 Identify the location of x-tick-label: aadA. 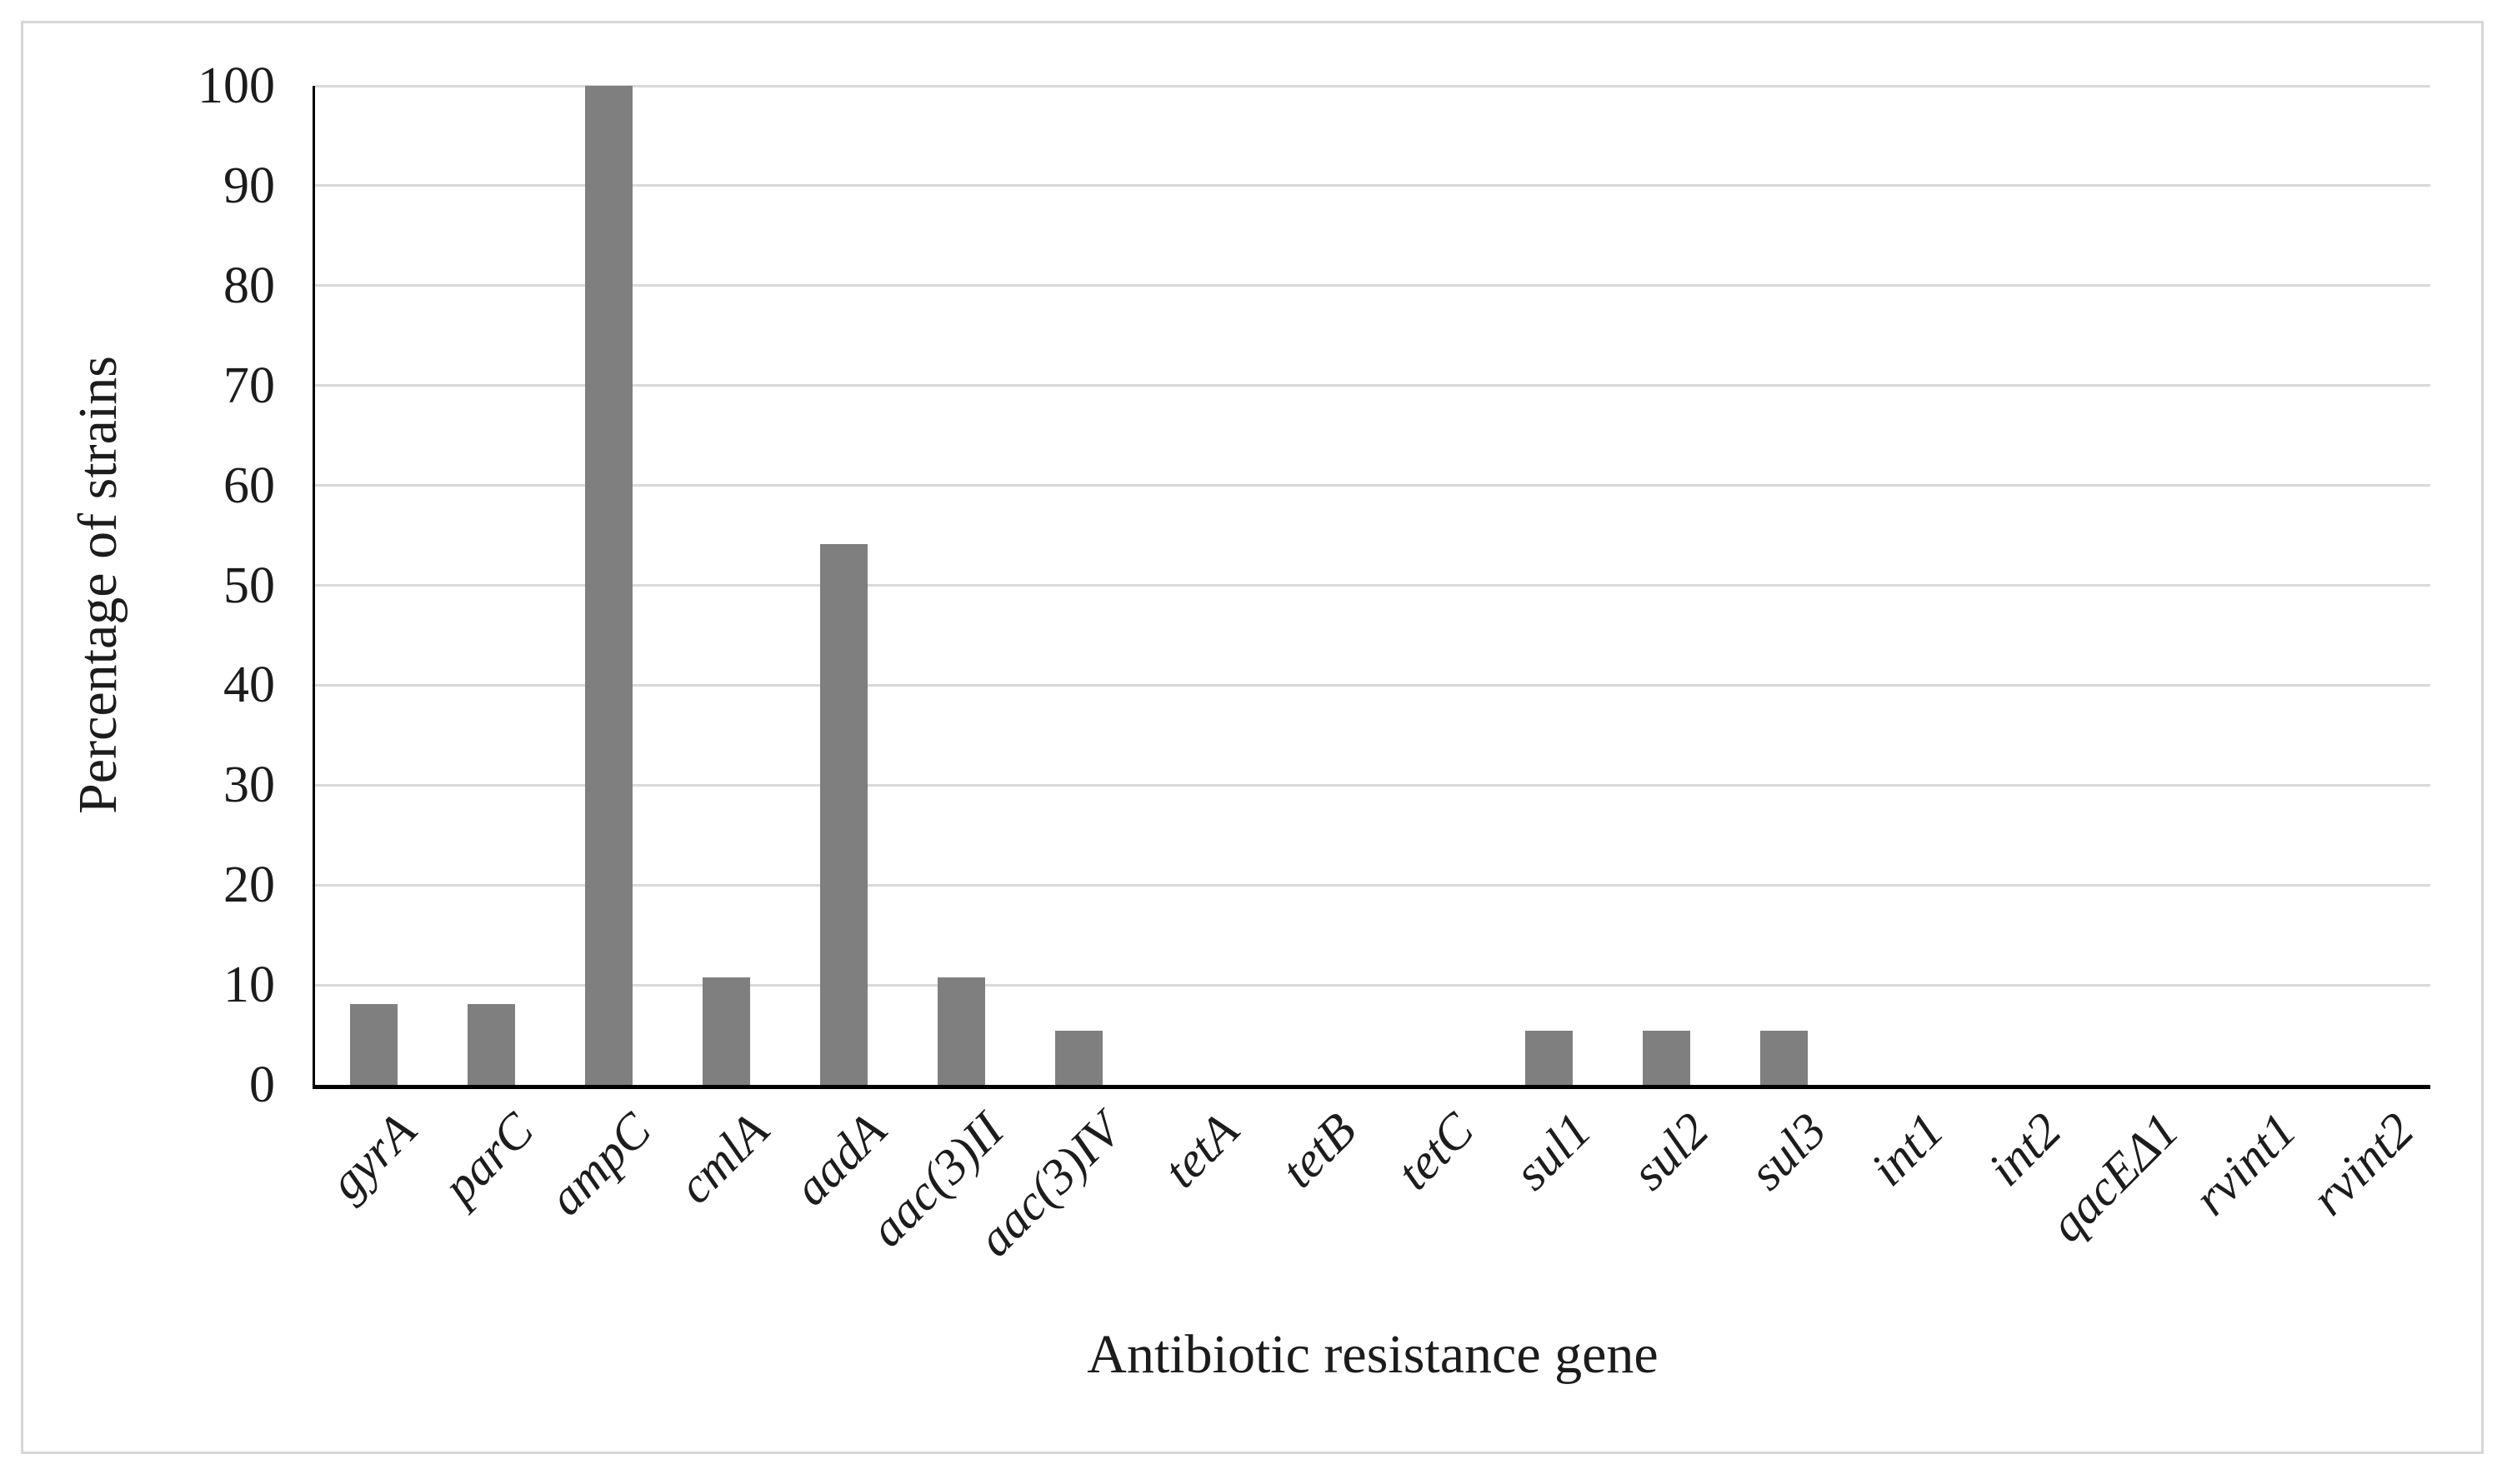
(839, 1159).